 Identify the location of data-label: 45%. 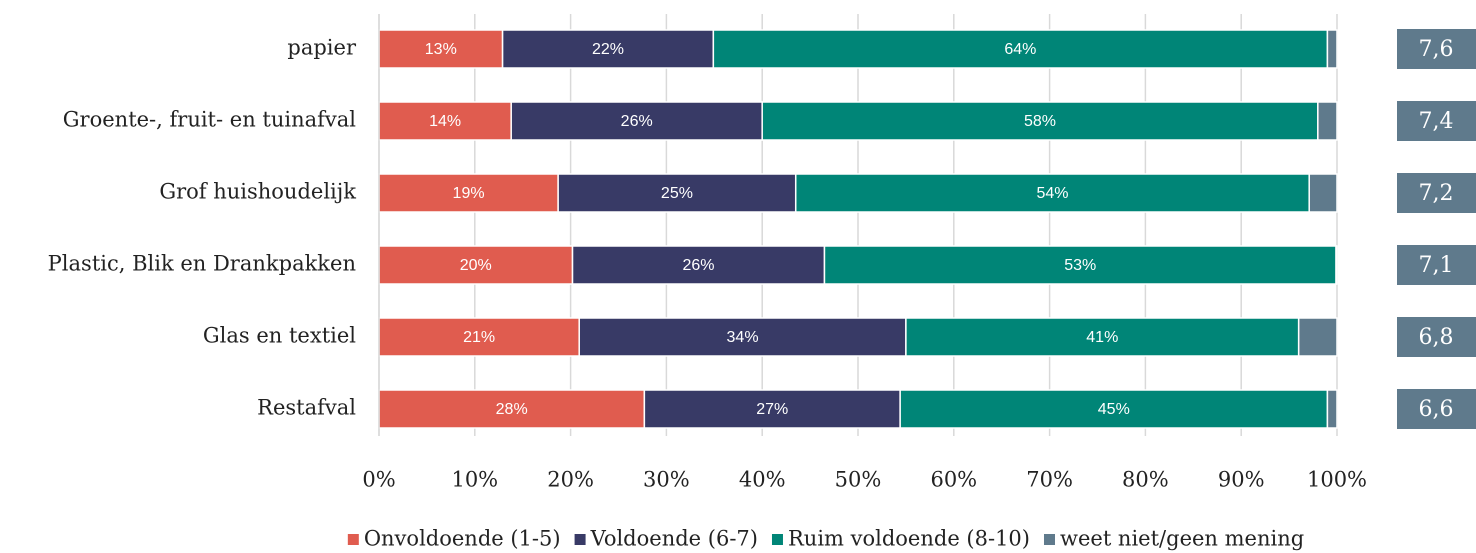
(1114, 409).